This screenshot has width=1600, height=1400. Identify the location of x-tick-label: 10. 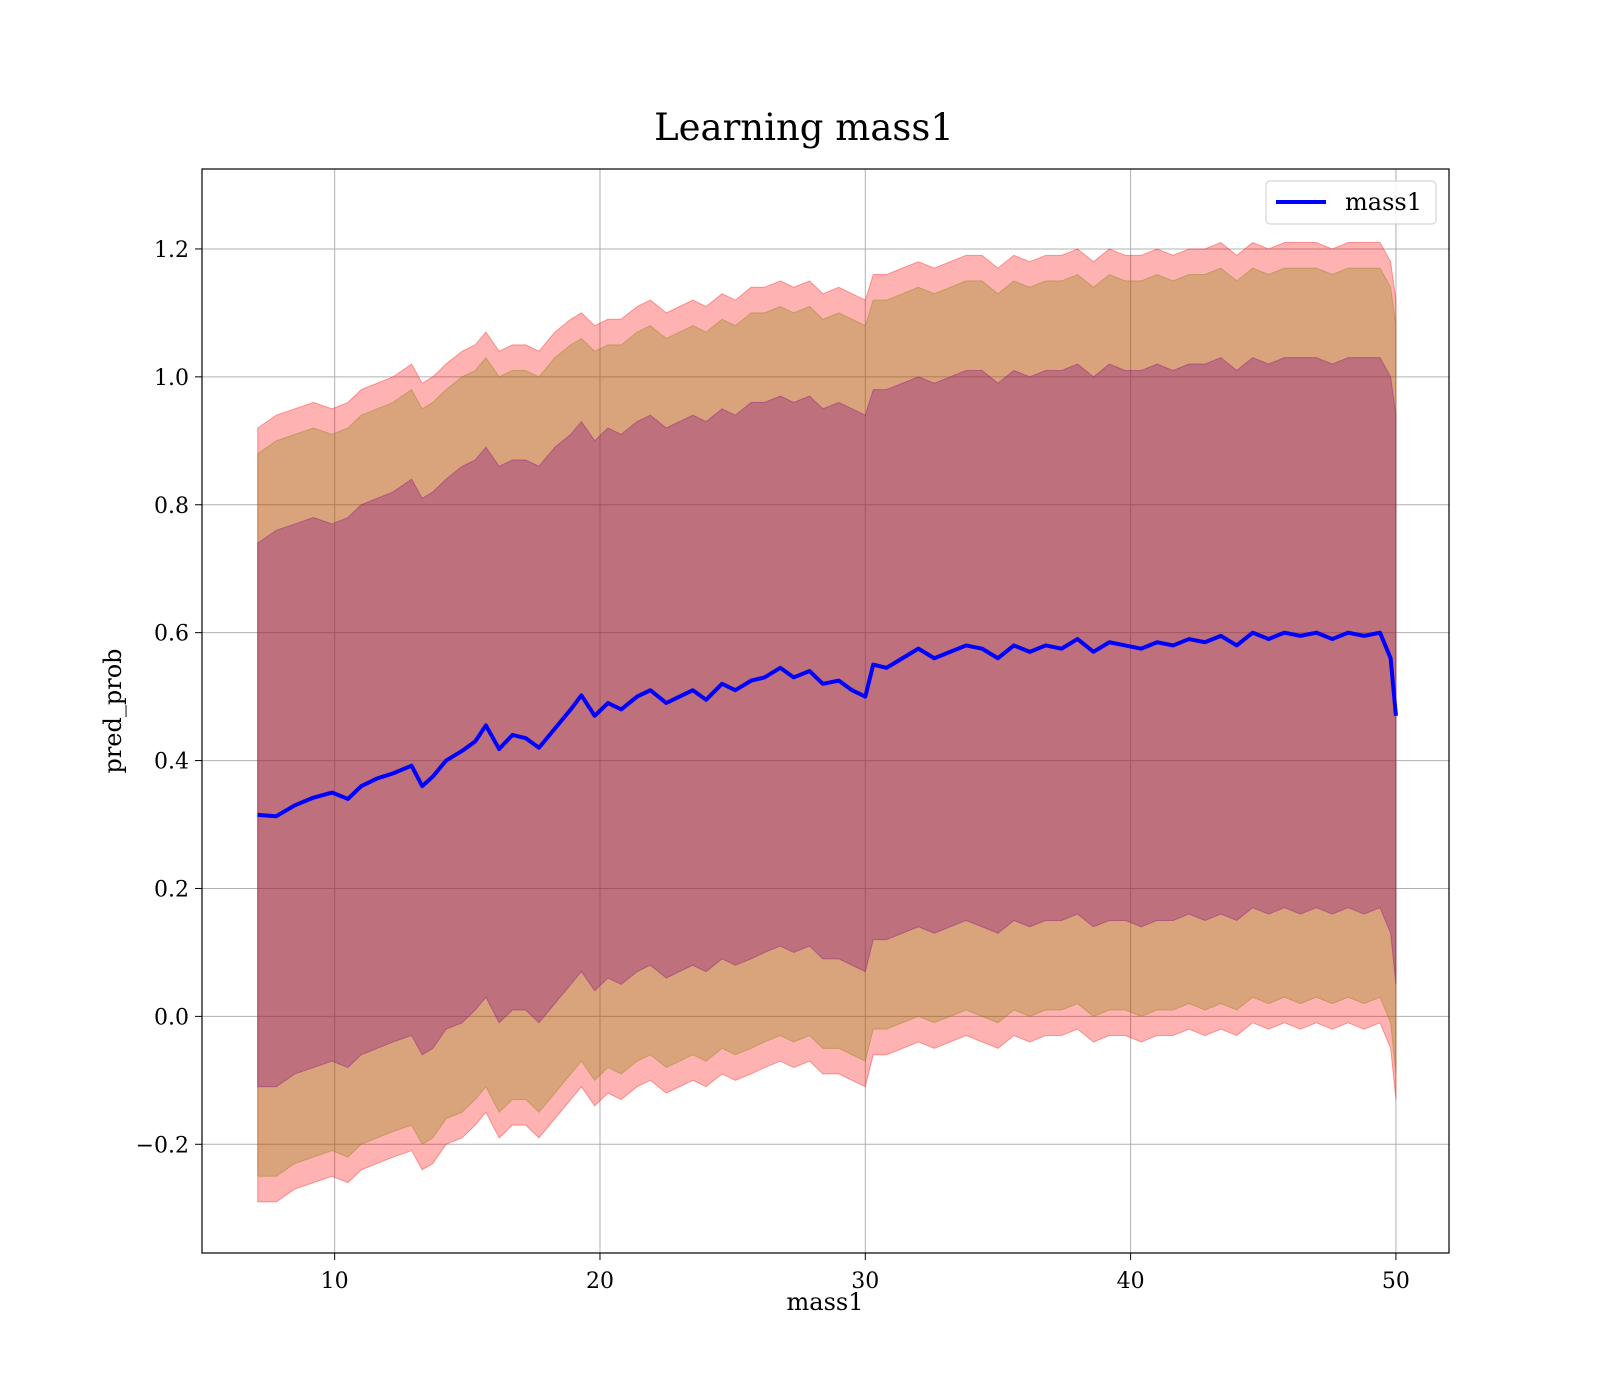
(335, 1281).